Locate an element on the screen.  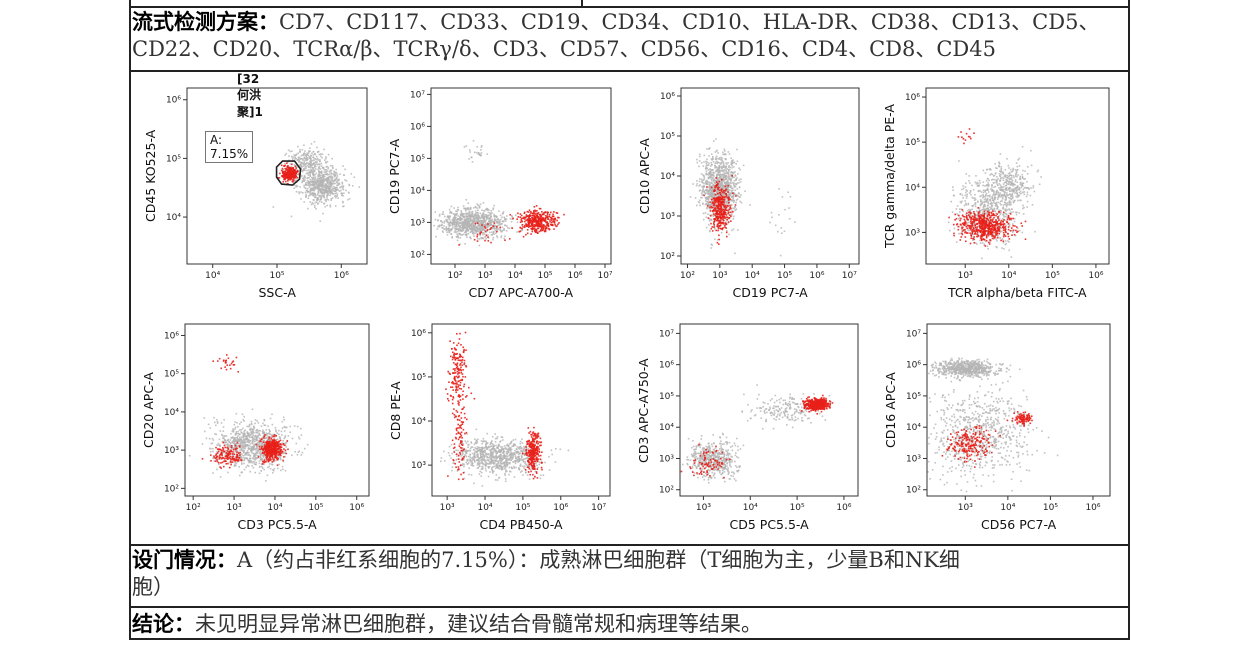
x-tick-label: 10⁶ is located at coordinates (341, 276).